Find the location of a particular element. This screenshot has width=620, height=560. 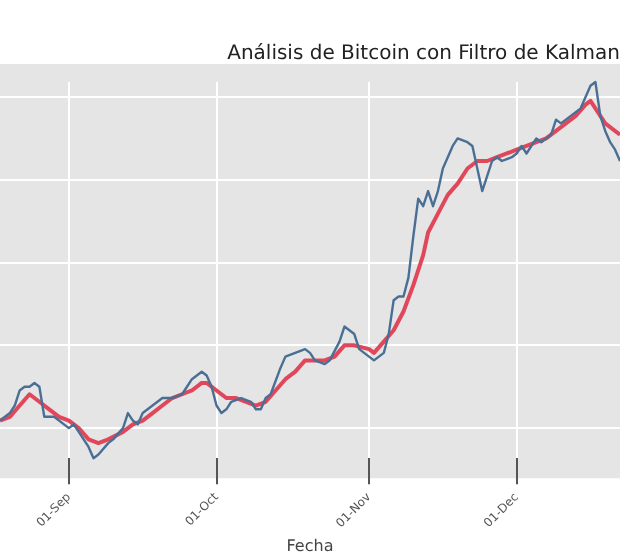

chart-title: Análisis de Bitcoin con Filtro de Kalman is located at coordinates (423, 54).